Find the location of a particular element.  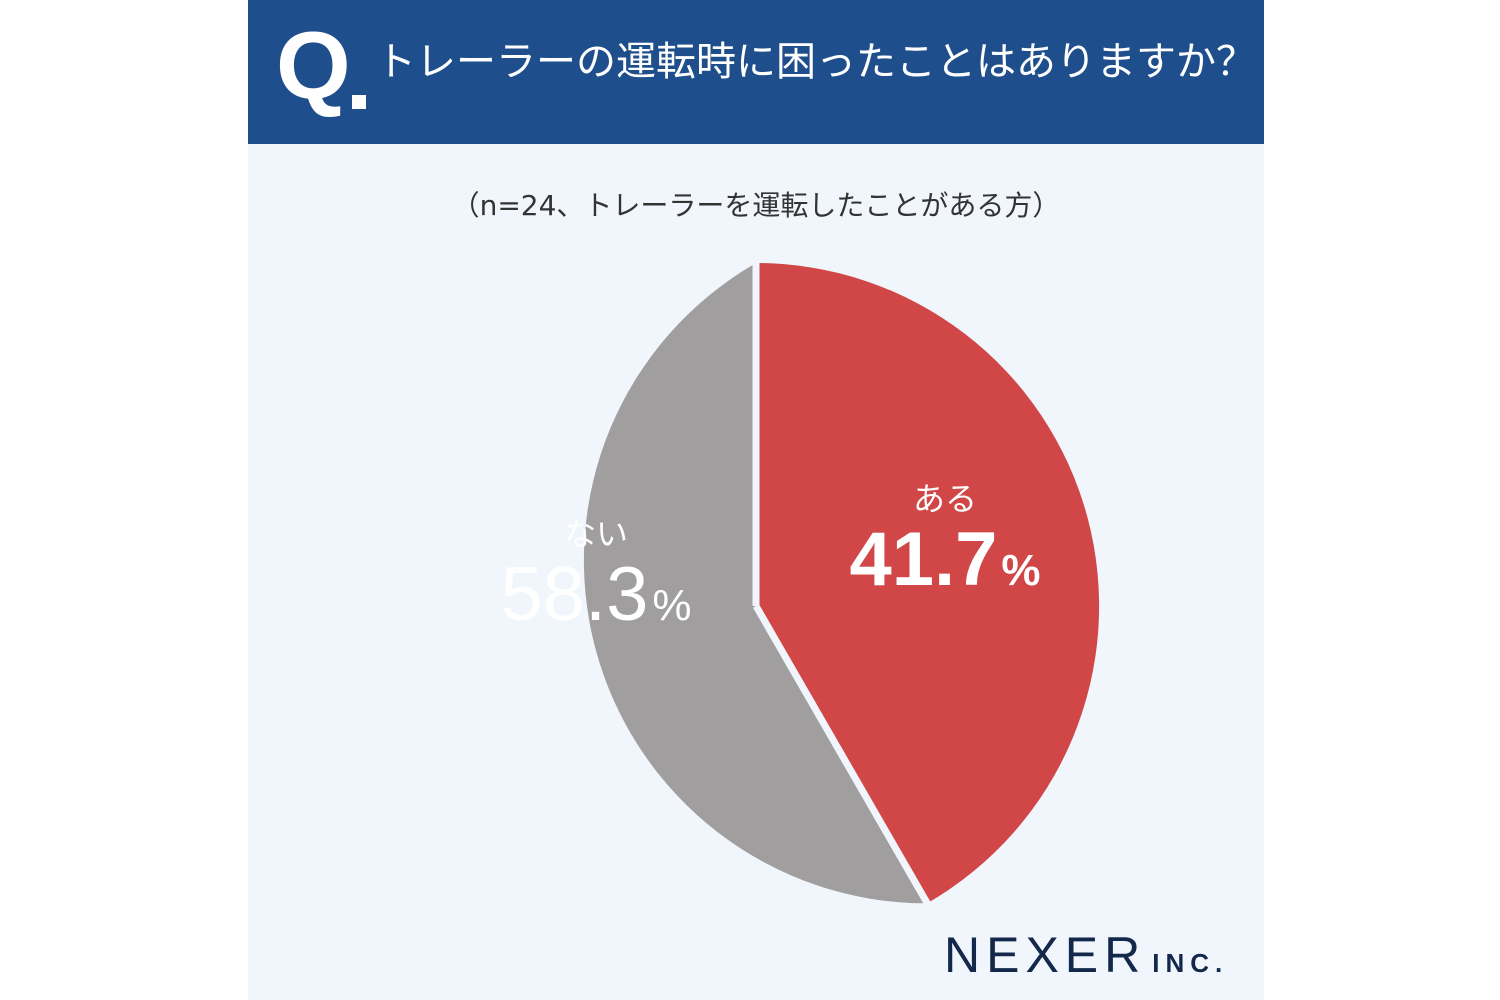

label-no-value: 58.3 is located at coordinates (574, 595).